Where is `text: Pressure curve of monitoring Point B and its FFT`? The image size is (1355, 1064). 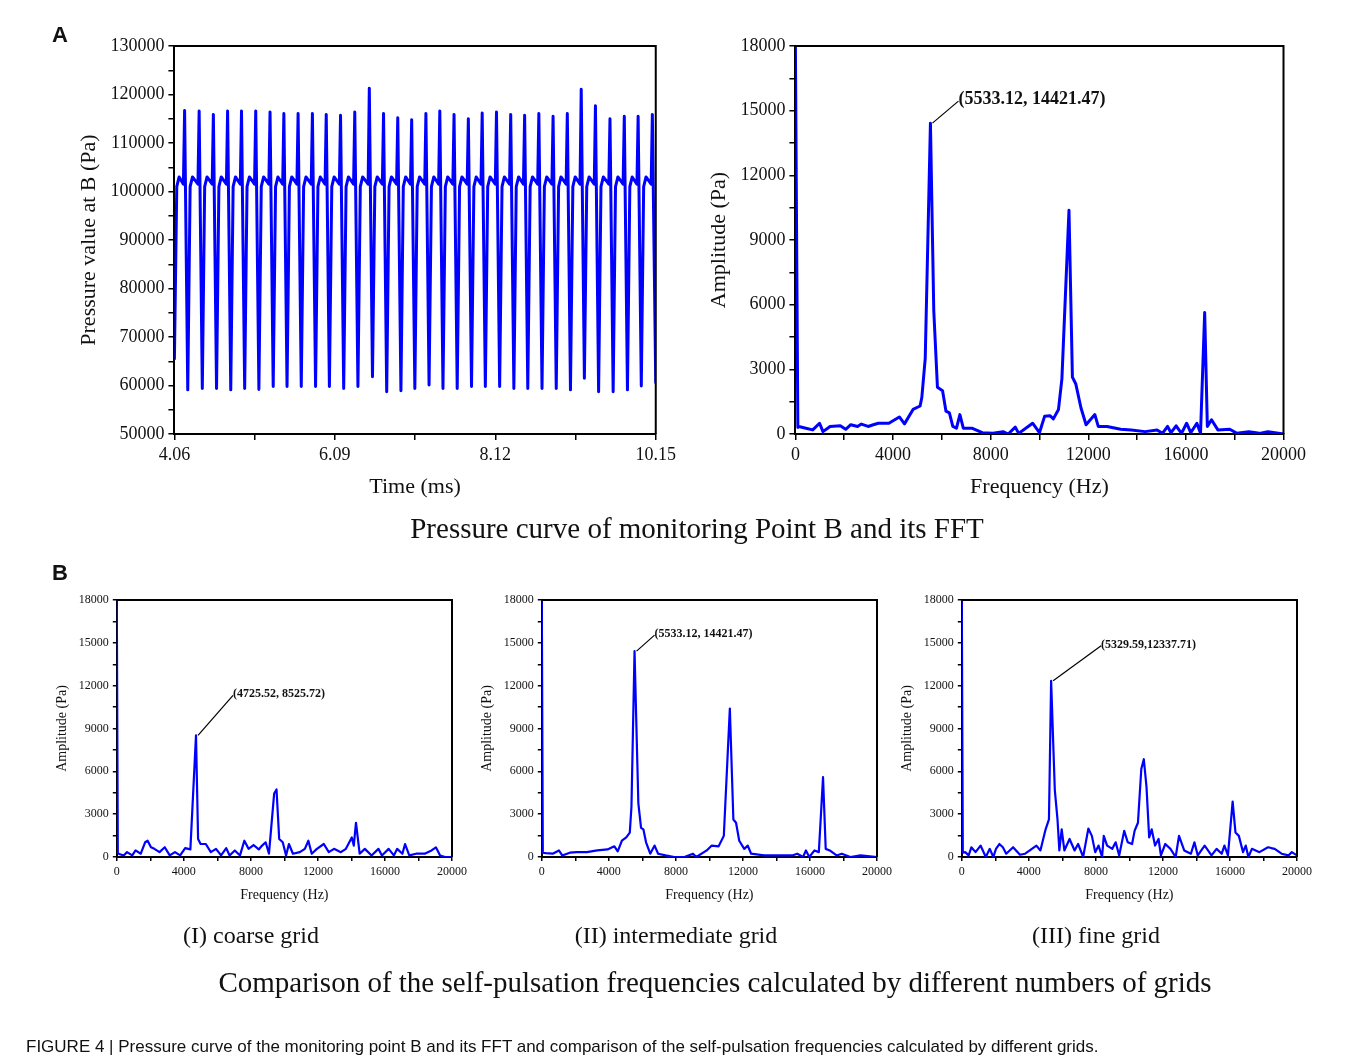 text: Pressure curve of monitoring Point B and its FFT is located at coordinates (697, 528).